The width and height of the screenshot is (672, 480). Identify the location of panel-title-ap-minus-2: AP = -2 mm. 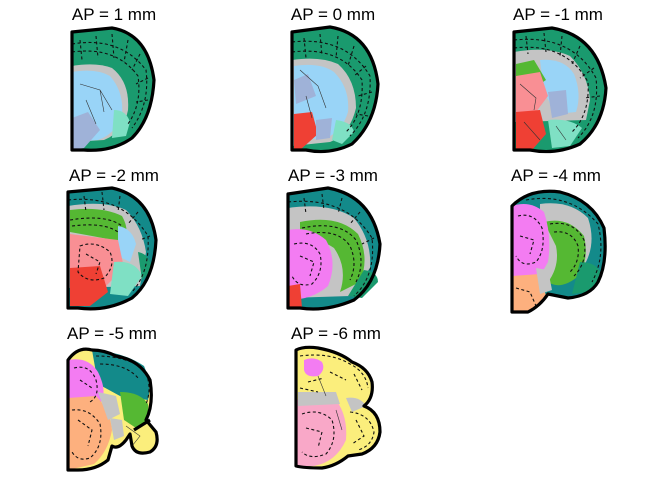
(114, 175).